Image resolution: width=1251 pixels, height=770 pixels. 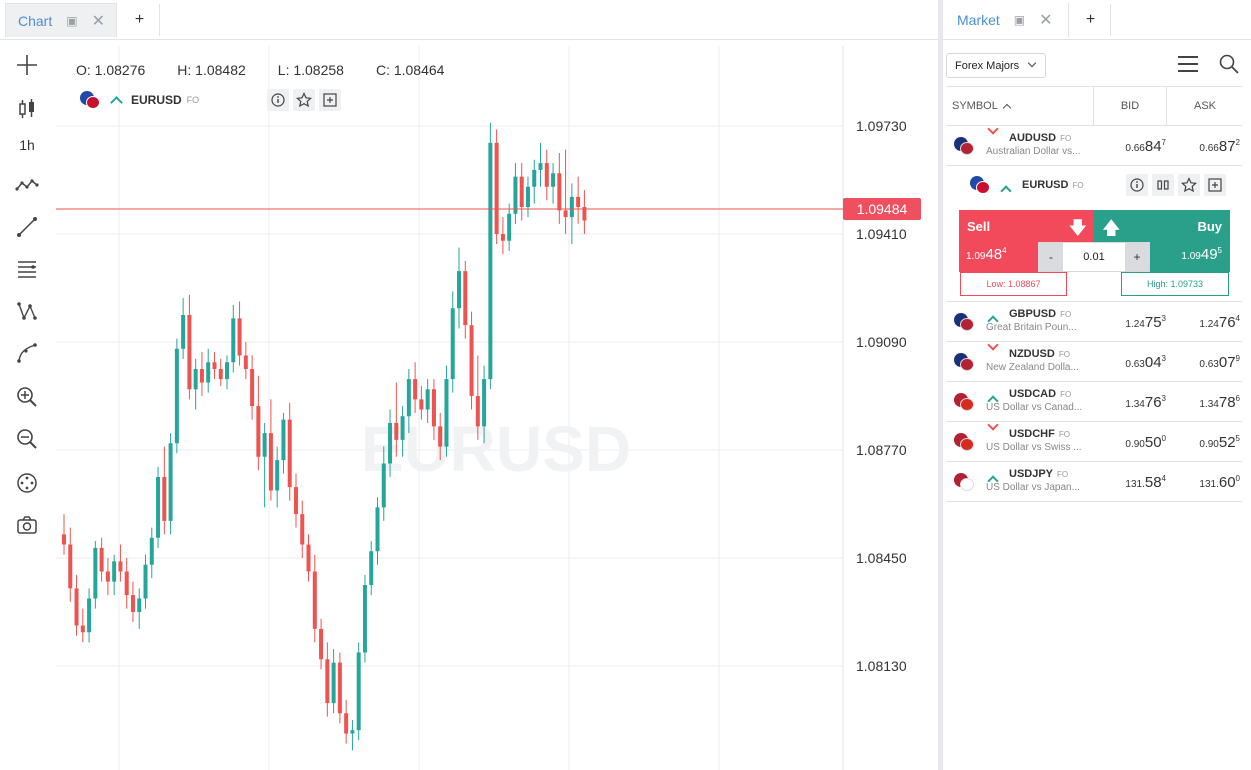 What do you see at coordinates (881, 450) in the screenshot?
I see `y-tick-label: 1.08770` at bounding box center [881, 450].